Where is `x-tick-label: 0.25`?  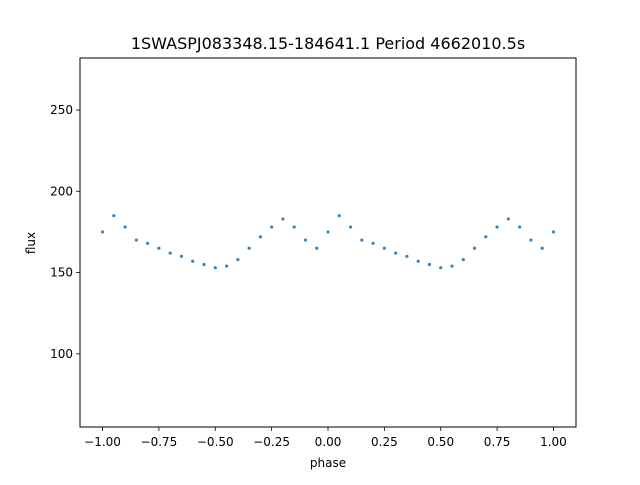 x-tick-label: 0.25 is located at coordinates (384, 442).